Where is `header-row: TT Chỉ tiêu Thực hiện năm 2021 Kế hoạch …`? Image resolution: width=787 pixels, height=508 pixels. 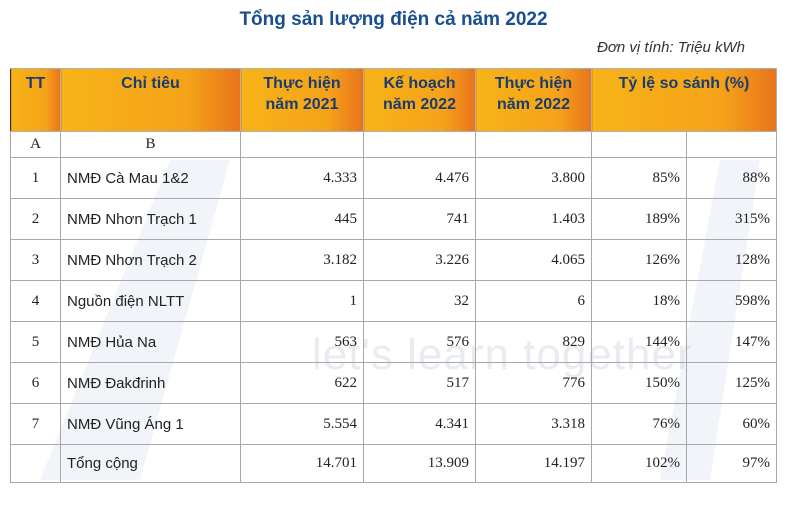 header-row: TT Chỉ tiêu Thực hiện năm 2021 Kế hoạch … is located at coordinates (394, 100).